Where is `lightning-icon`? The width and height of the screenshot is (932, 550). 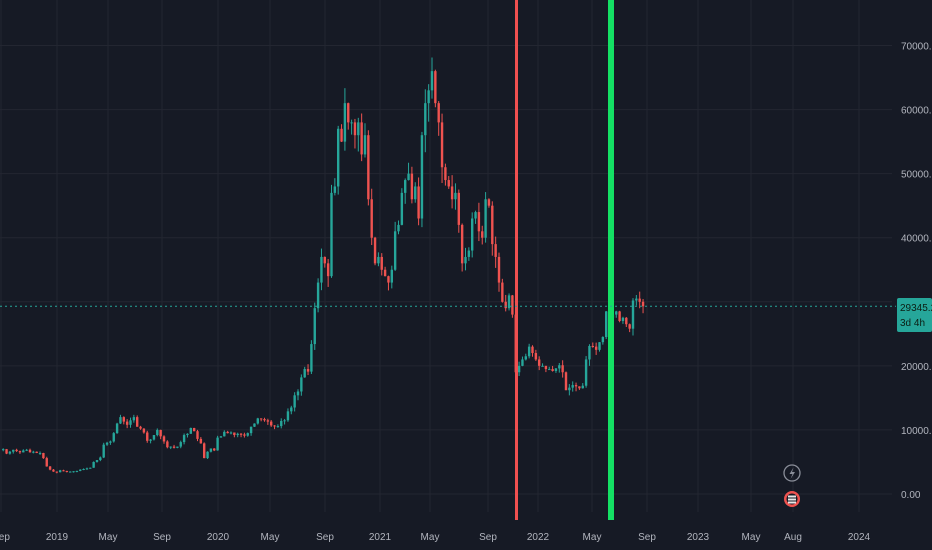
lightning-icon is located at coordinates (792, 473).